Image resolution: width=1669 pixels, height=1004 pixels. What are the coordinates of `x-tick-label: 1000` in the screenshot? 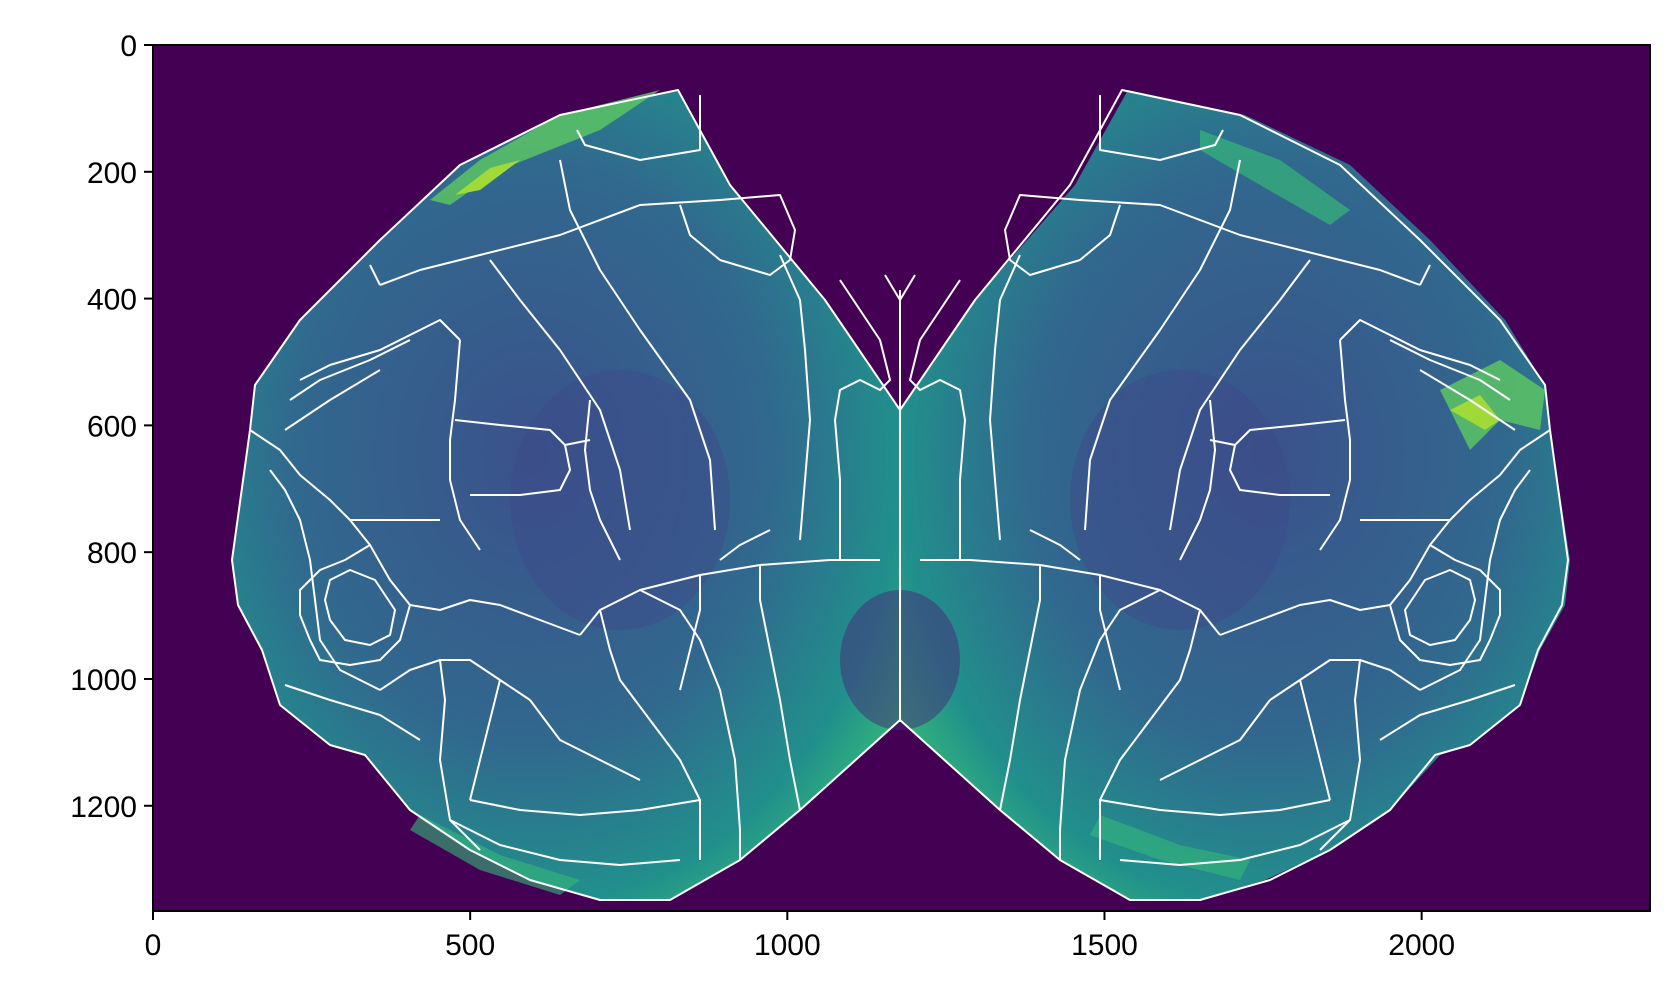 It's located at (787, 945).